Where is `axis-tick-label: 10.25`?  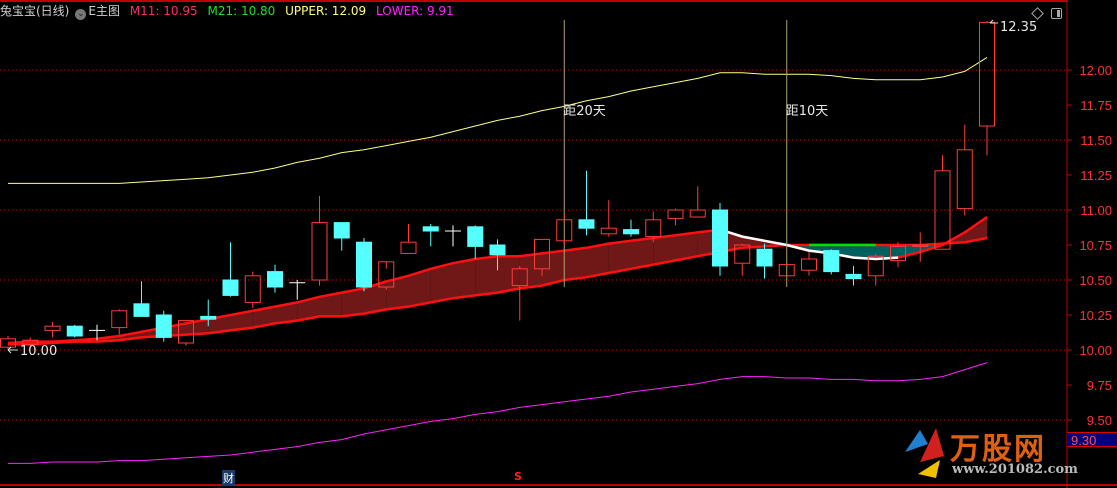
axis-tick-label: 10.25 is located at coordinates (1095, 315).